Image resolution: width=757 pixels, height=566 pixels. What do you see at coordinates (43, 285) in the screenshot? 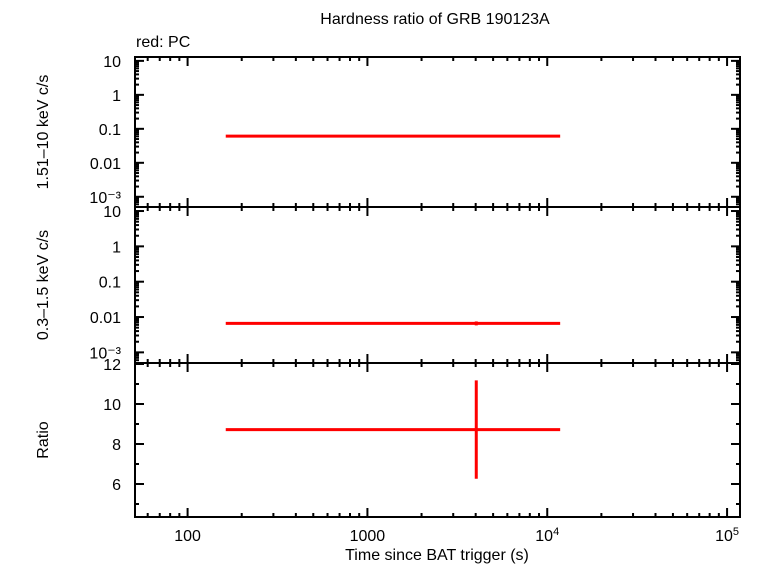
I see `y-axis-label: 0.3–1.5 keV c/s` at bounding box center [43, 285].